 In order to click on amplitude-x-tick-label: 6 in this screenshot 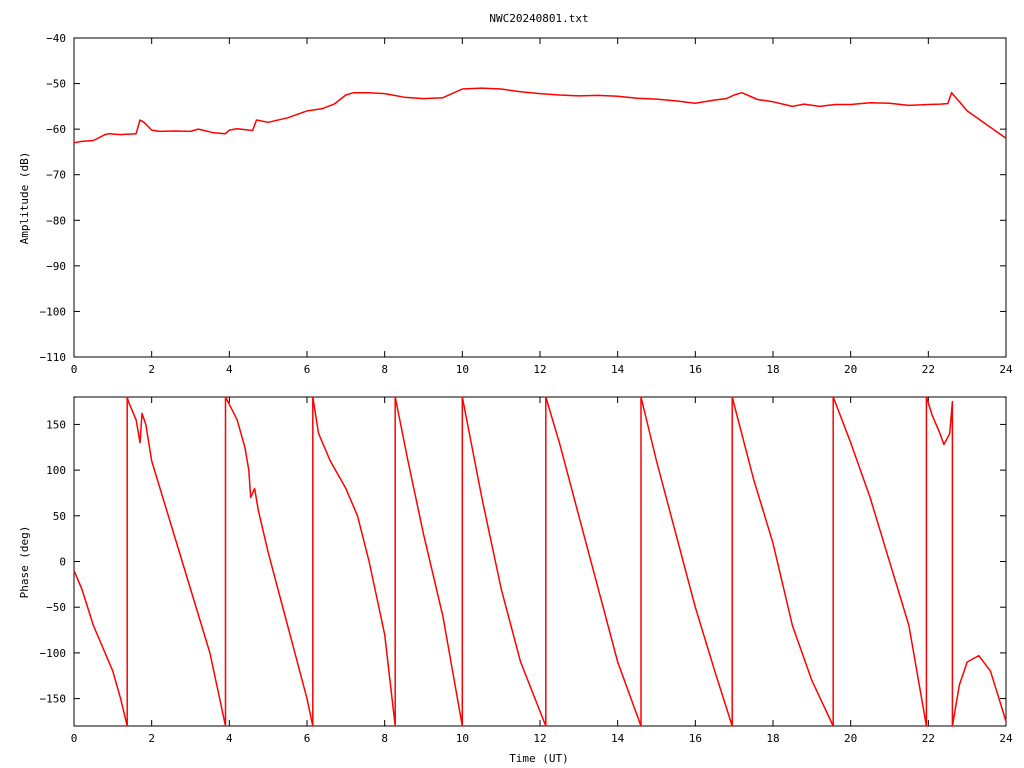, I will do `click(307, 369)`.